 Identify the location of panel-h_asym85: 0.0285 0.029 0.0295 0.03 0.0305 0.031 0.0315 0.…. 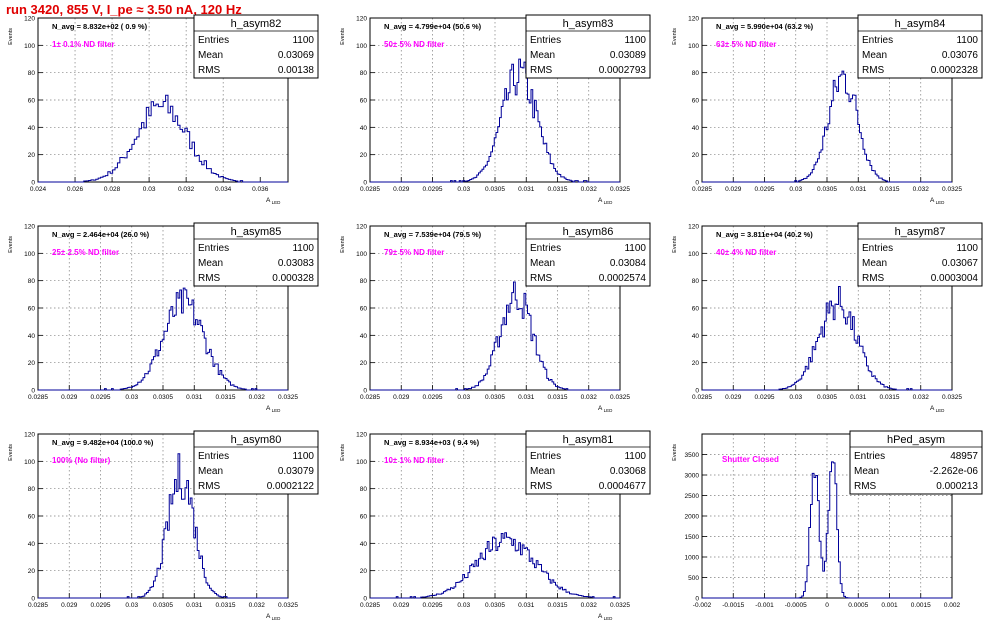
(163, 317).